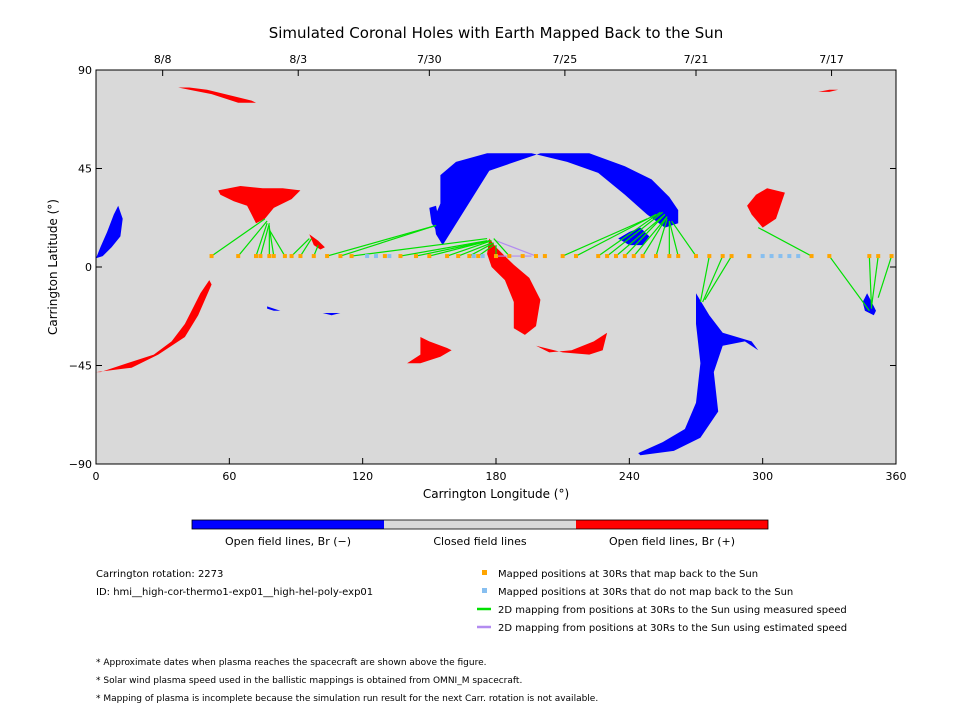  I want to click on y-tick-label-2: 0, so click(88, 267).